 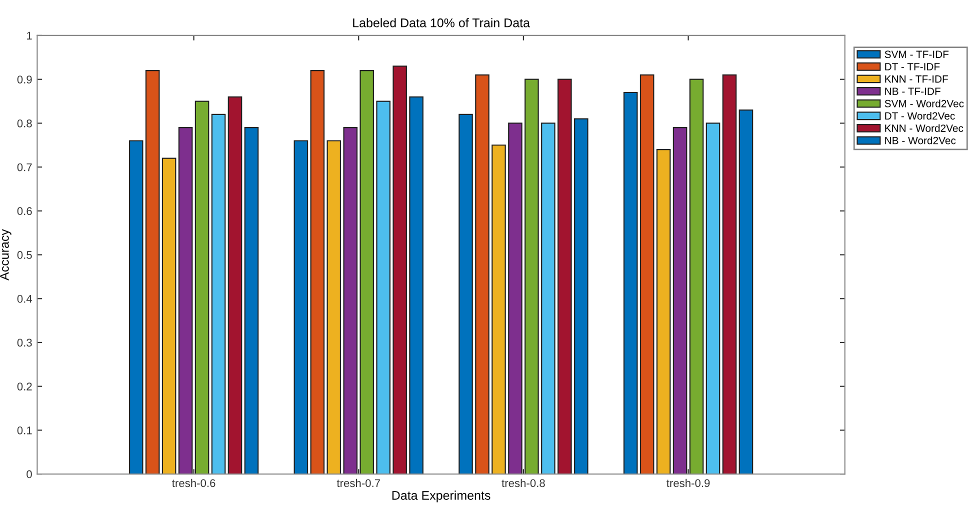 What do you see at coordinates (924, 128) in the screenshot?
I see `legend-label: KNN - Word2Vec` at bounding box center [924, 128].